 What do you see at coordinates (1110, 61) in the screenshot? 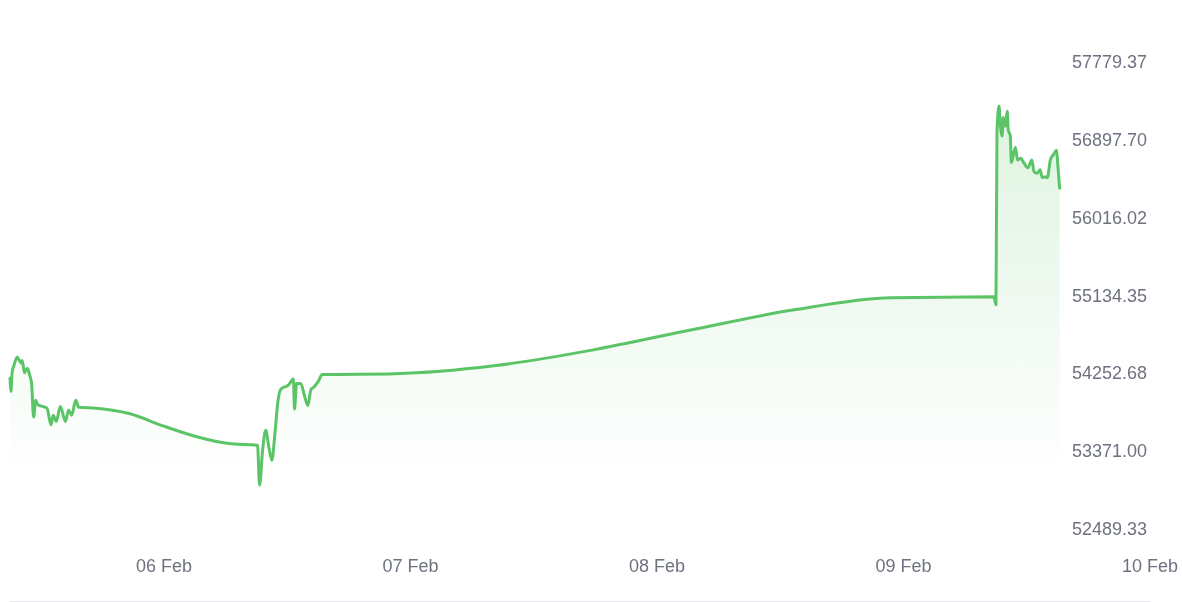
I see `y-tick-label: 57779.37` at bounding box center [1110, 61].